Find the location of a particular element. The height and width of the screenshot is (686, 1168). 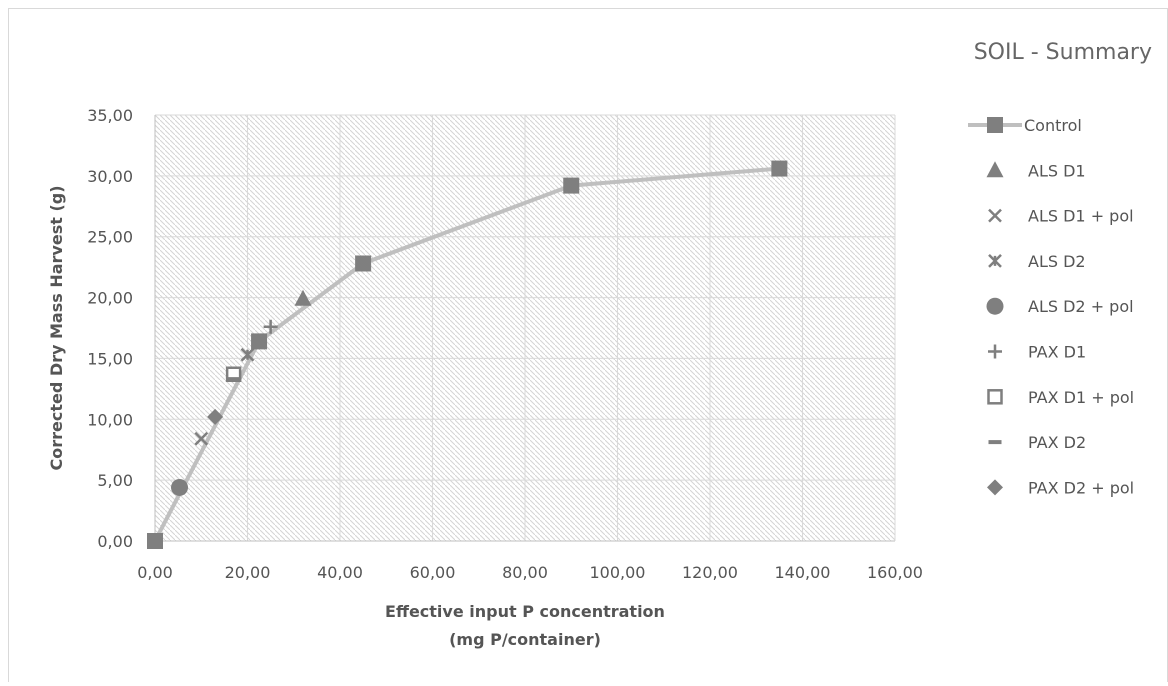

x-tick-label: 120,00 is located at coordinates (710, 572).